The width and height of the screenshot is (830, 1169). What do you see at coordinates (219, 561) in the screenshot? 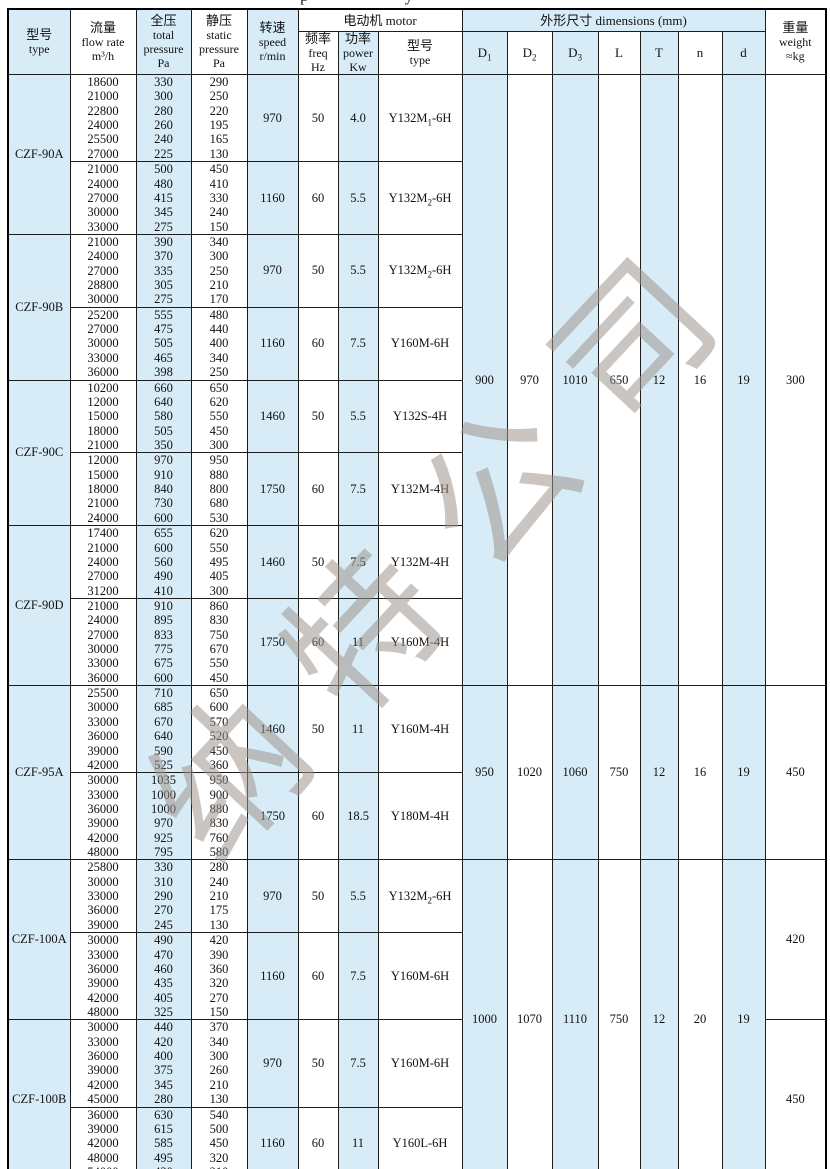
I see `static-value-line: 495` at bounding box center [219, 561].